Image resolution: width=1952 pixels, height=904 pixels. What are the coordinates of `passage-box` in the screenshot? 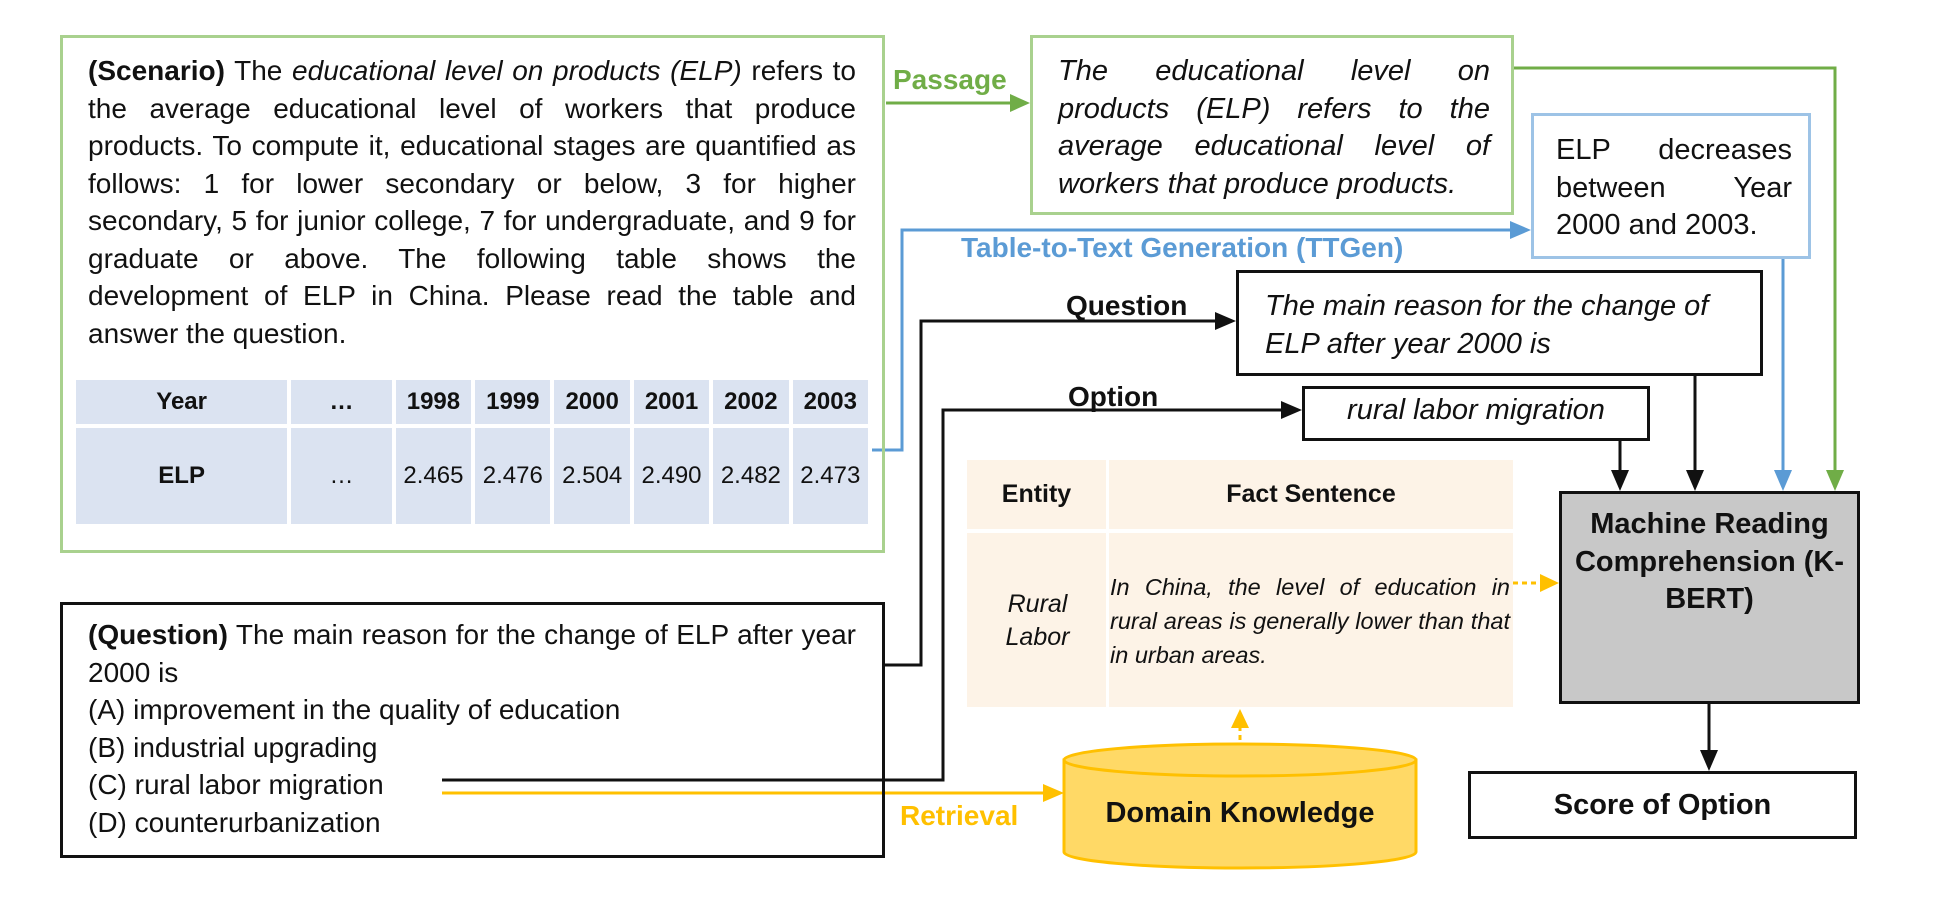 It's located at (1272, 125).